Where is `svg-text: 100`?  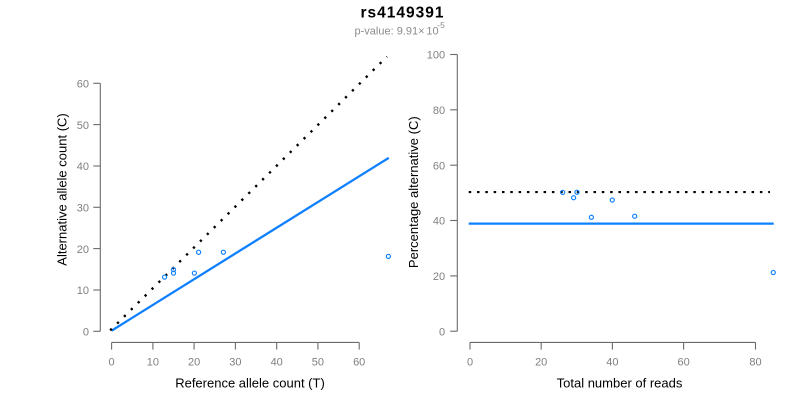
svg-text: 100 is located at coordinates (436, 56).